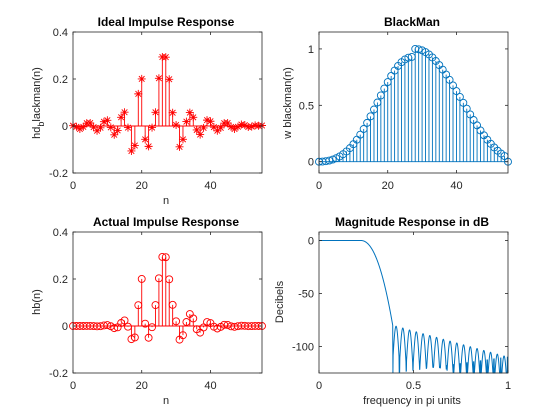 The width and height of the screenshot is (560, 420). I want to click on x-tick-label-0-0: 0, so click(73, 186).